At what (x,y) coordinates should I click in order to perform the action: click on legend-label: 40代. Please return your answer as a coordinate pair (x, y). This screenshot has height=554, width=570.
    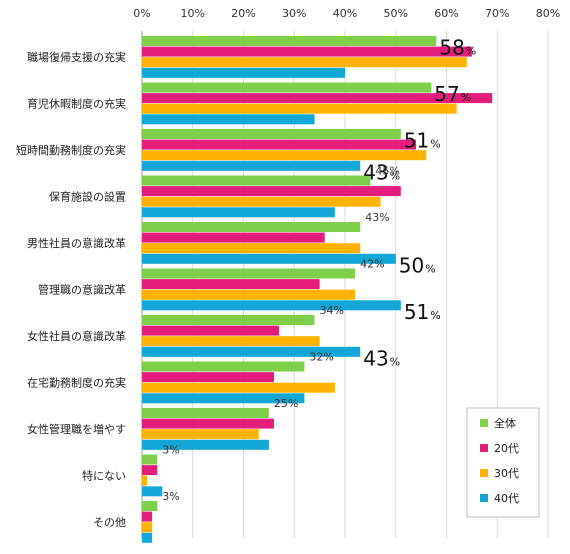
    Looking at the image, I should click on (506, 498).